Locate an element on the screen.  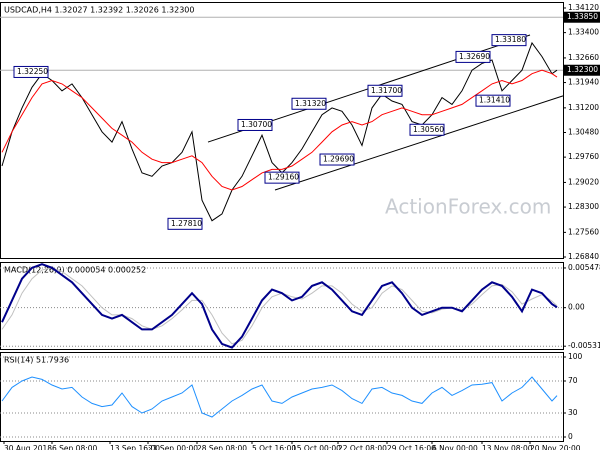
price-label: 1.31410 is located at coordinates (494, 100).